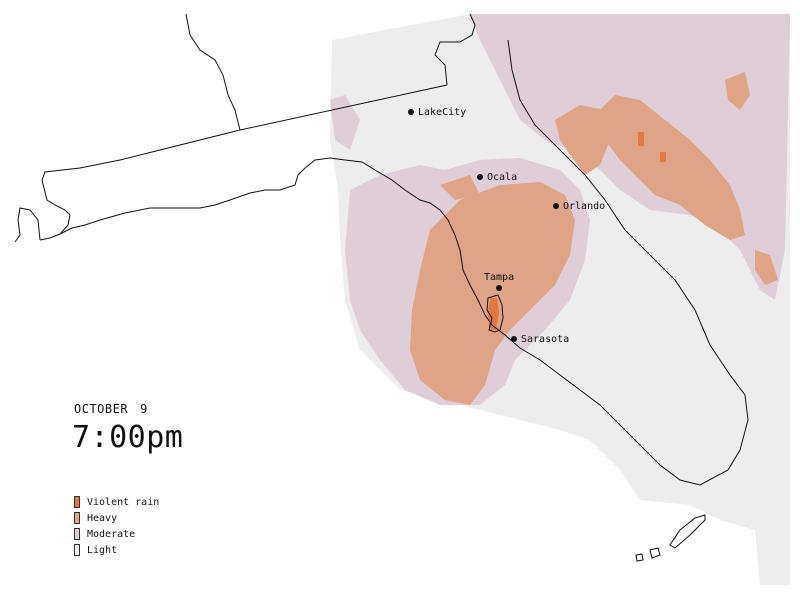  I want to click on city-label: Ocala, so click(502, 177).